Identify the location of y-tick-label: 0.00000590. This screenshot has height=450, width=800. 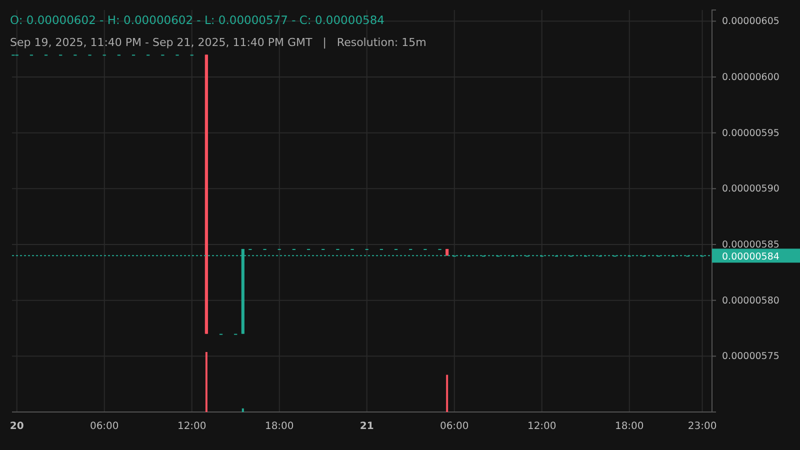
(751, 189).